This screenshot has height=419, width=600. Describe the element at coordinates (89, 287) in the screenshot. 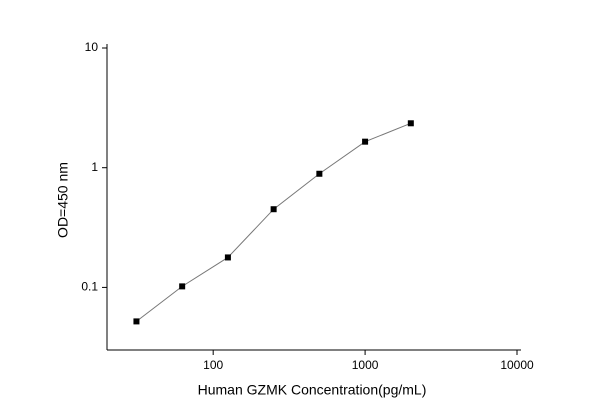

I see `y-tick-label: 0.1` at that location.